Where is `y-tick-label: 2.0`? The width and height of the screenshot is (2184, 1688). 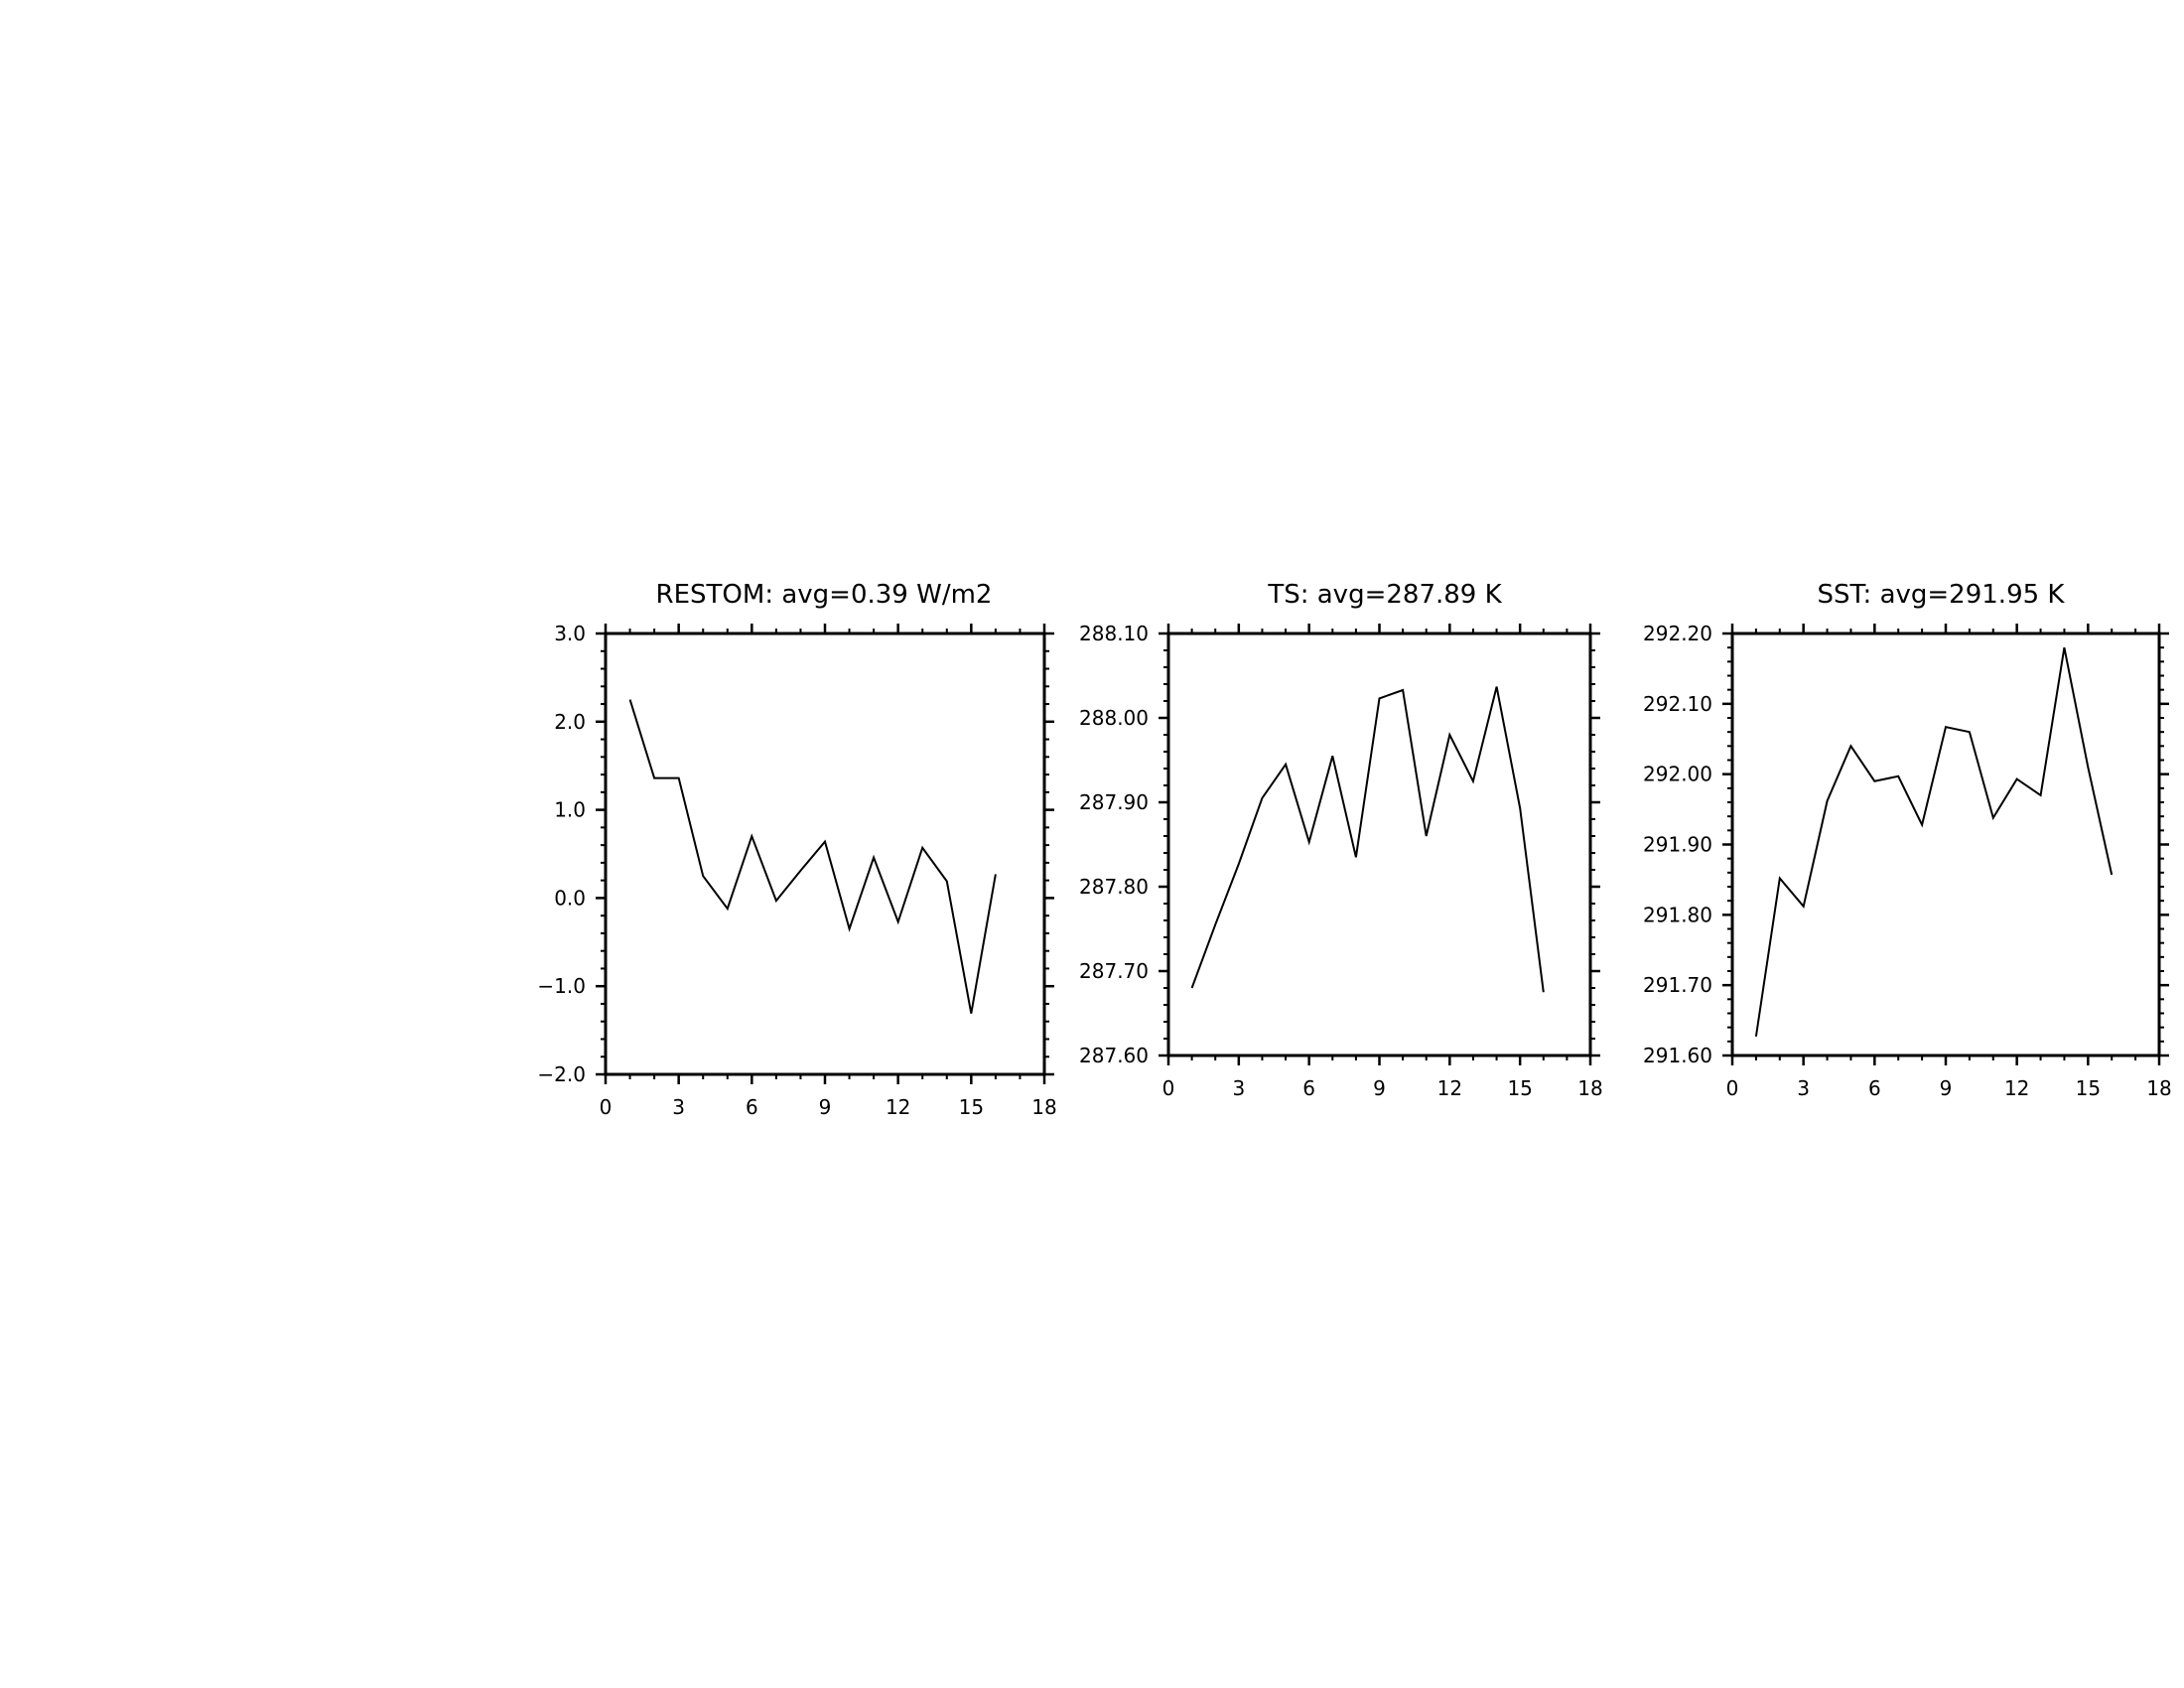
y-tick-label: 2.0 is located at coordinates (570, 722).